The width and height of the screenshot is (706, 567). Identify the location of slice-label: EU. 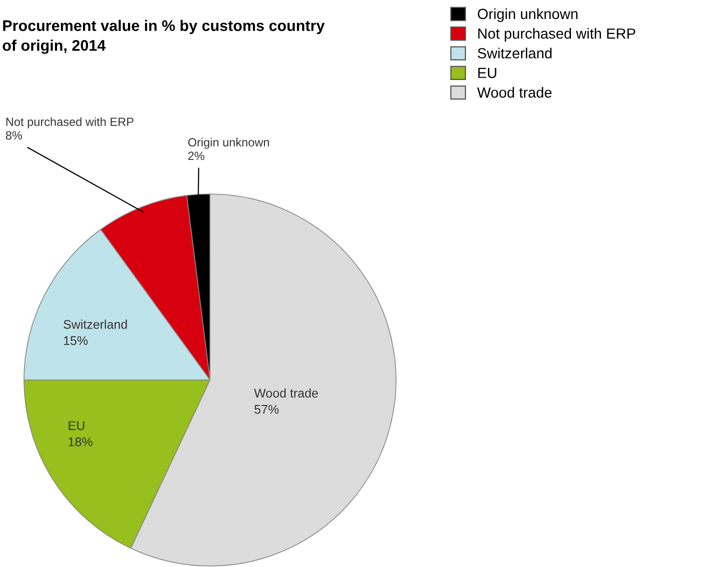
(76, 425).